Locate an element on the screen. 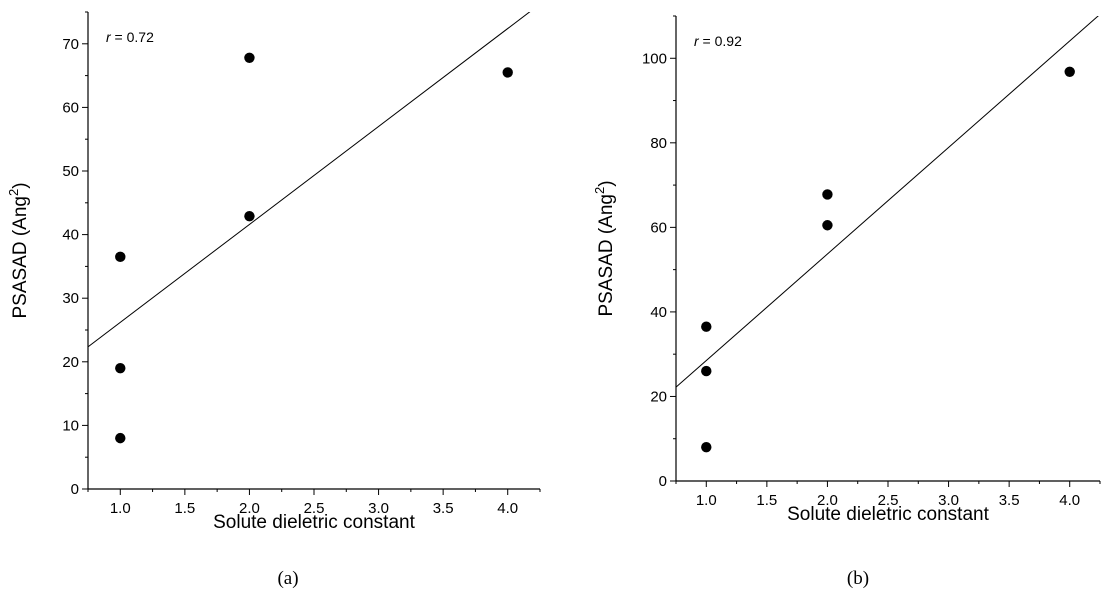  panel-caption: (b) is located at coordinates (858, 578).